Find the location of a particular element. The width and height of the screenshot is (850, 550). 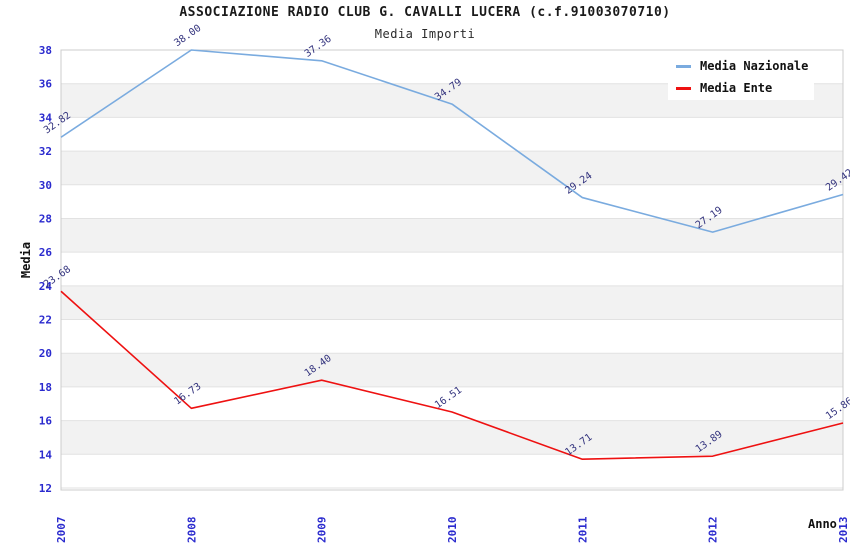

x-tick-label: 2010 is located at coordinates (452, 530).